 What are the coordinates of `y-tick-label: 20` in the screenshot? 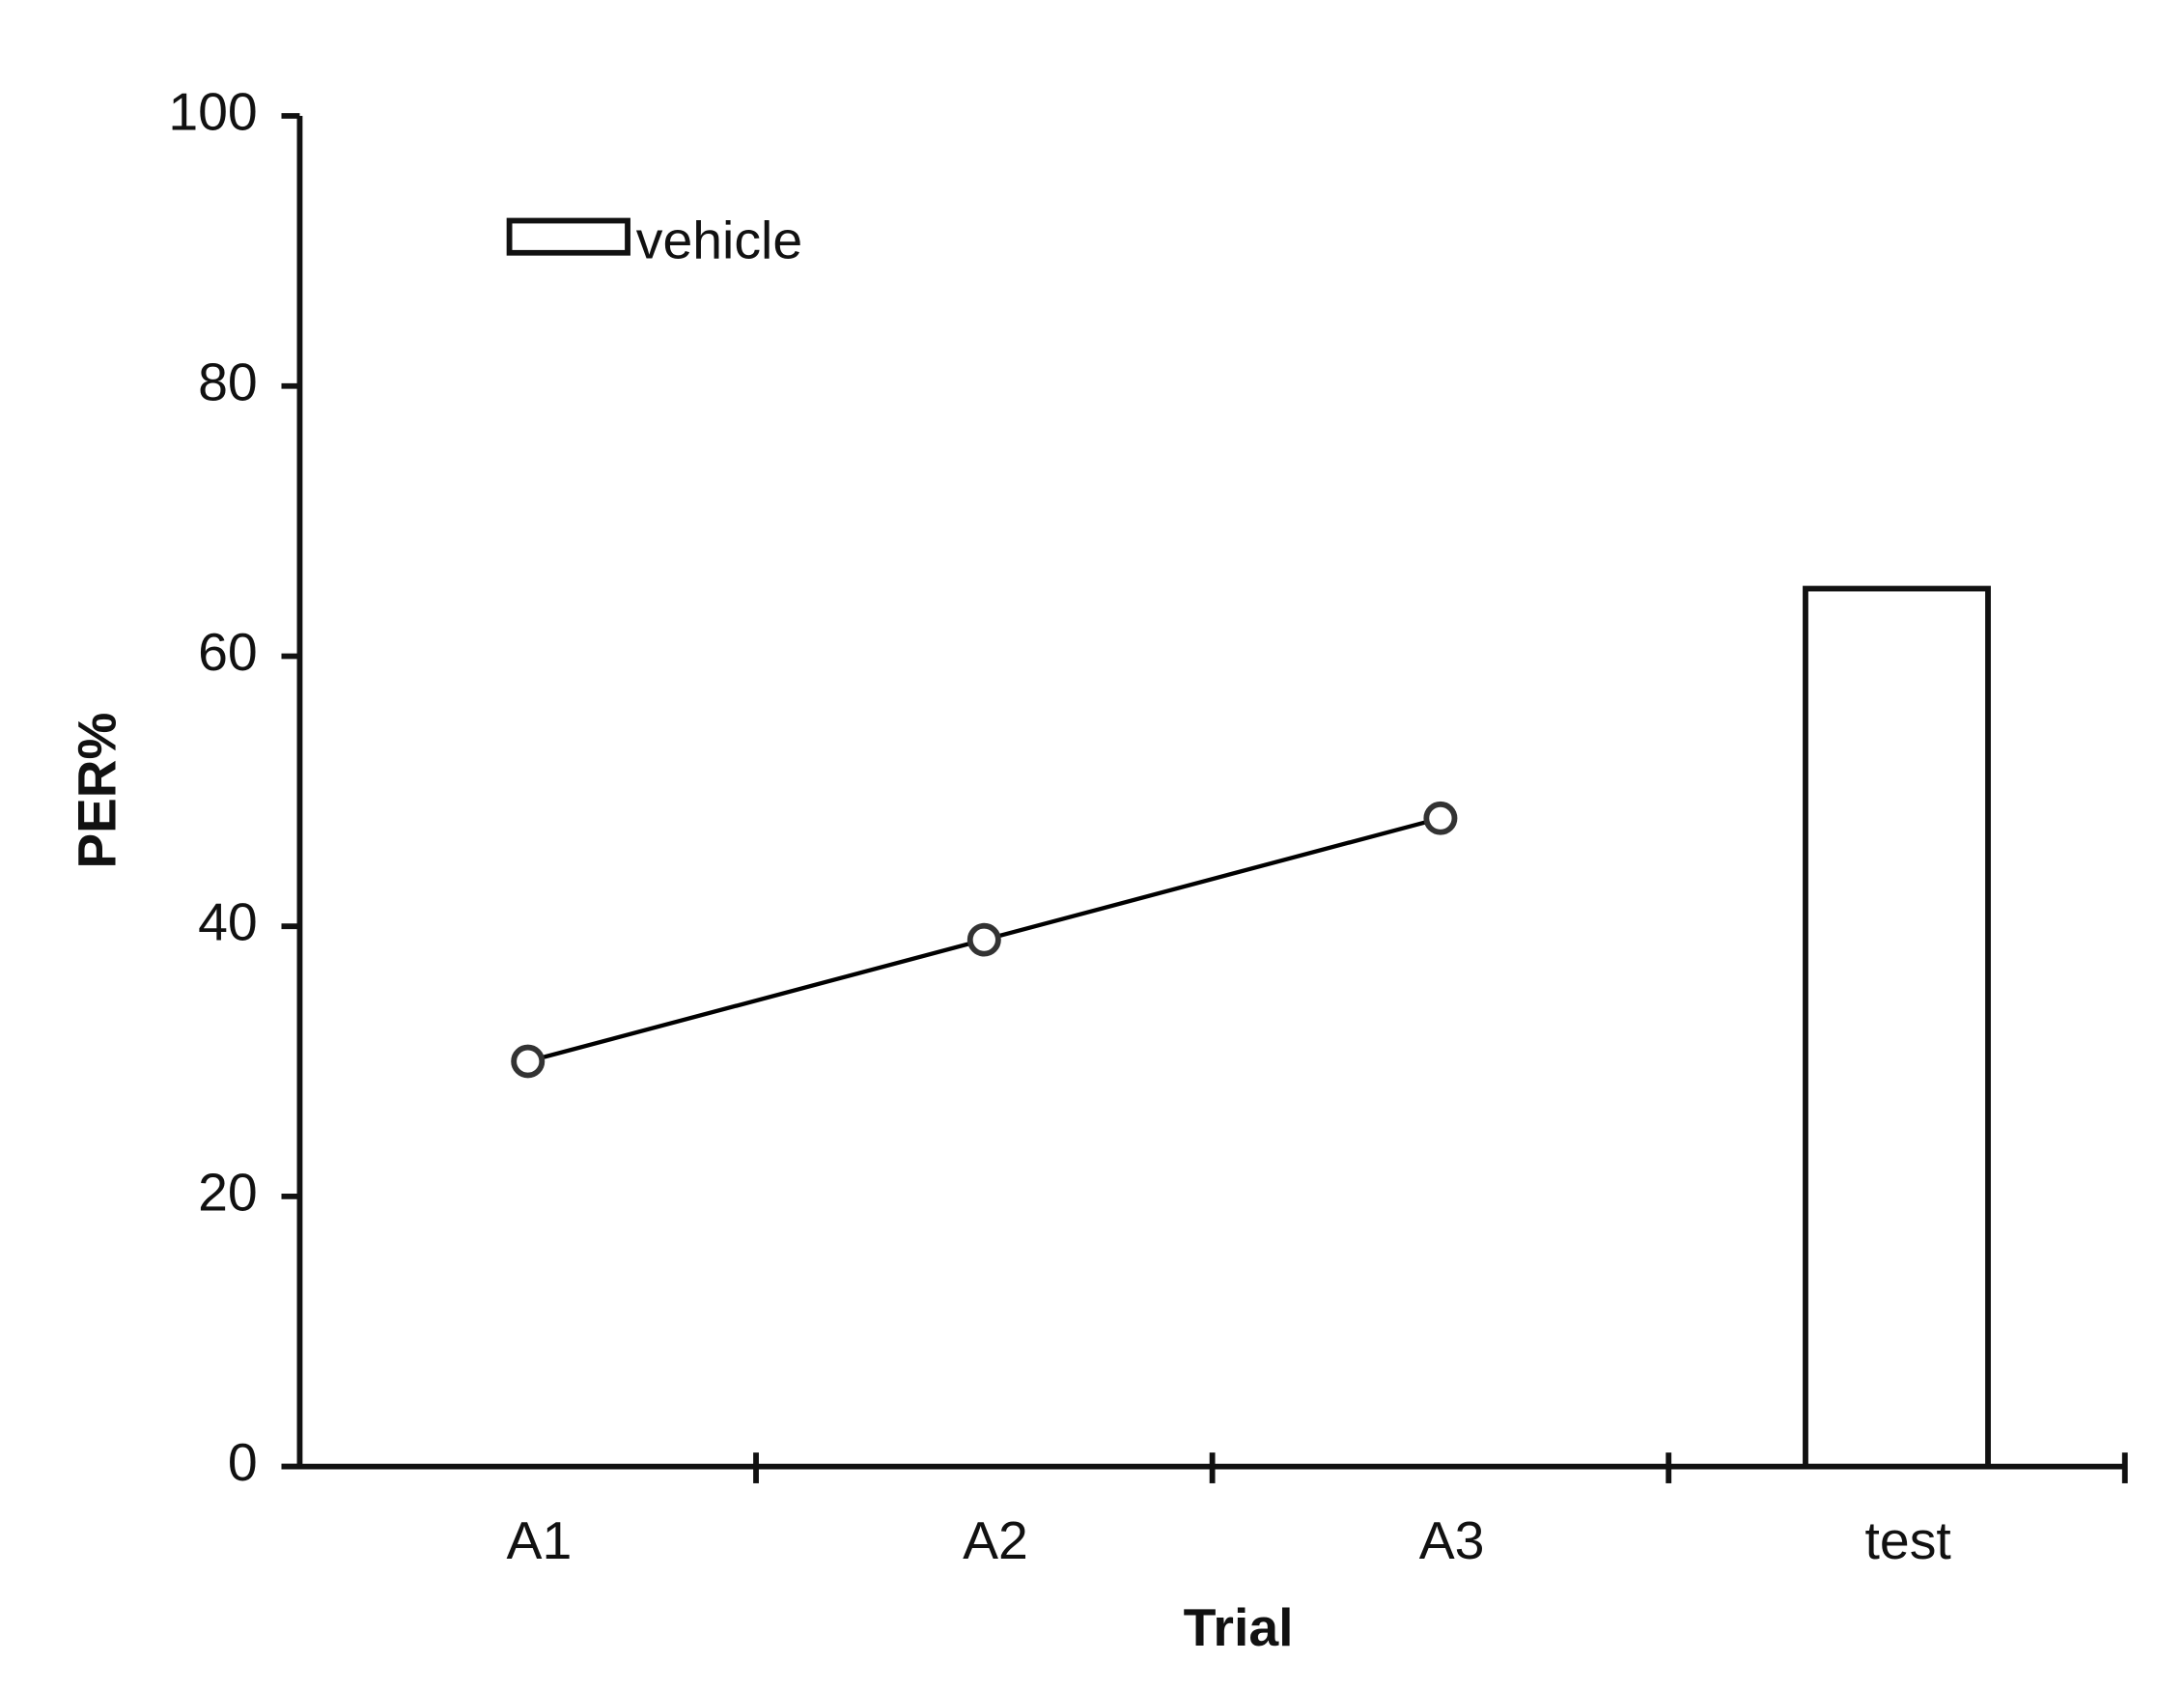 It's located at (228, 1193).